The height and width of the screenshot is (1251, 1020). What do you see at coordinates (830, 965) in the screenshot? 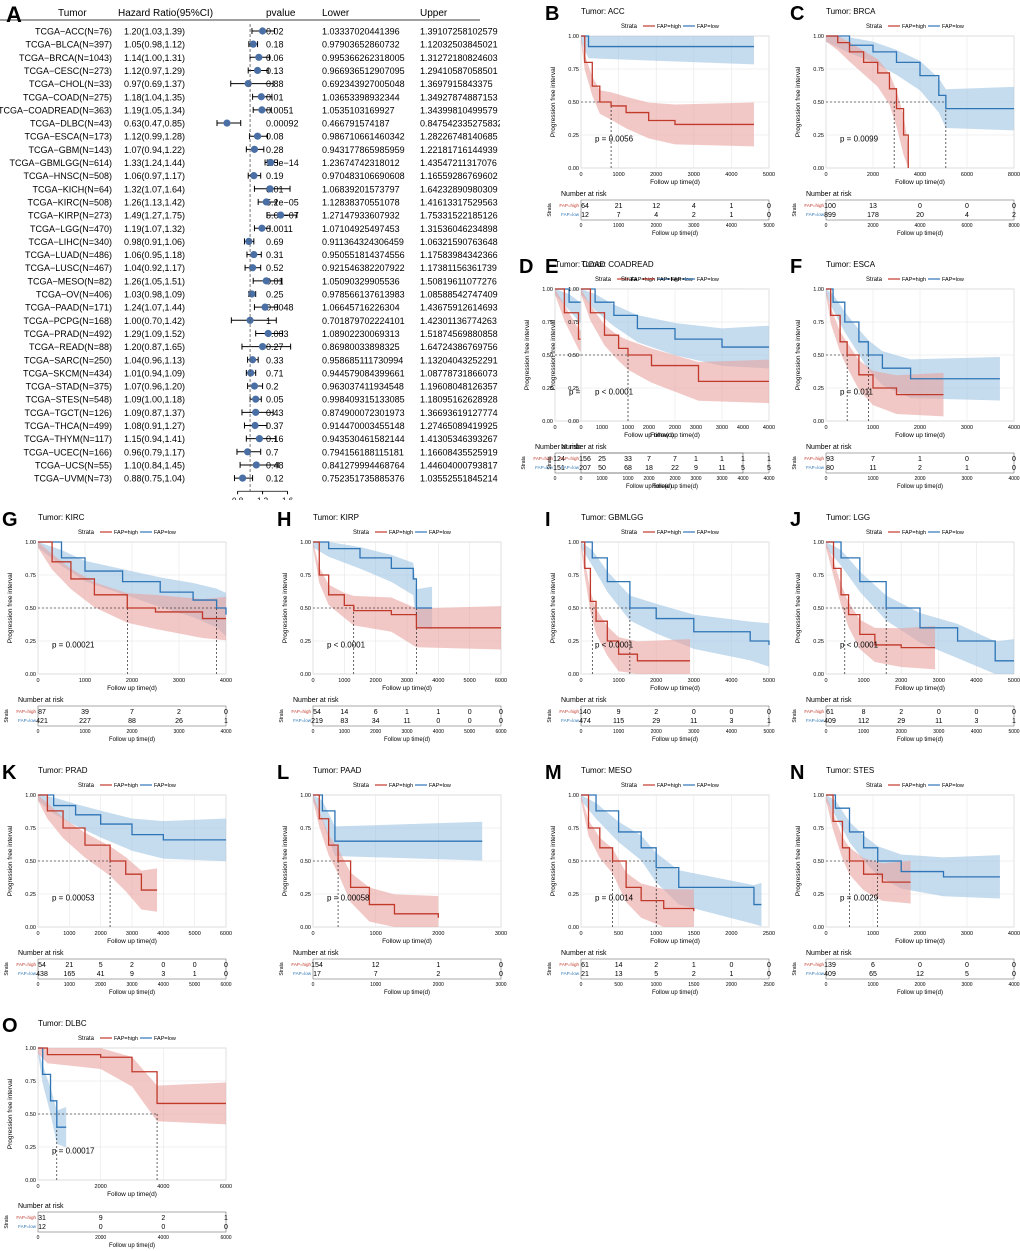
I see `risk-count-high: 139` at bounding box center [830, 965].